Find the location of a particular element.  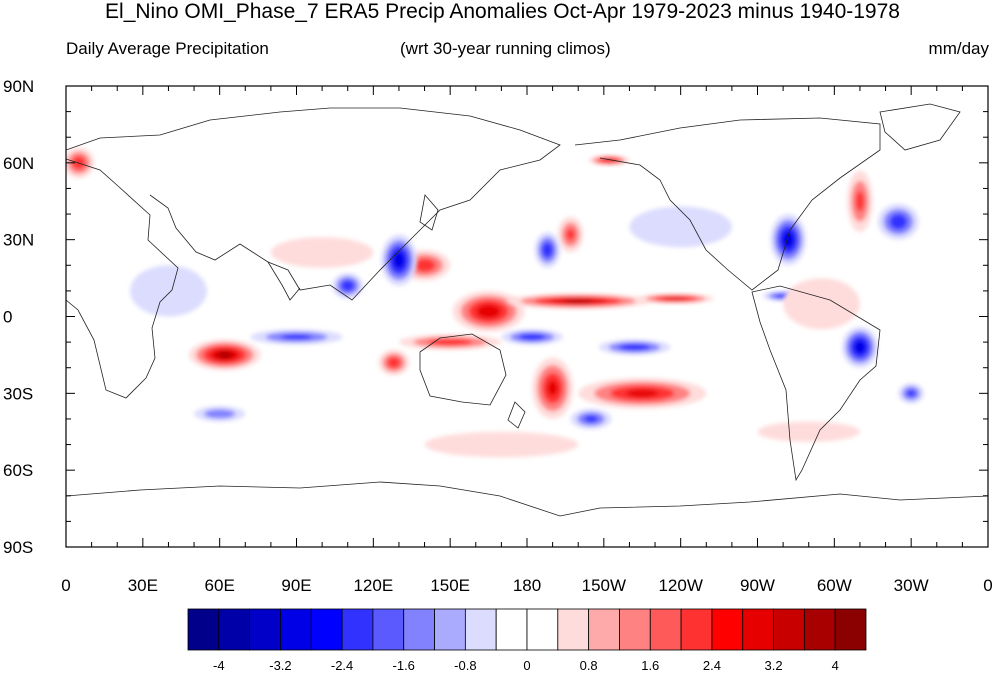

lon-label: 30E is located at coordinates (143, 585).